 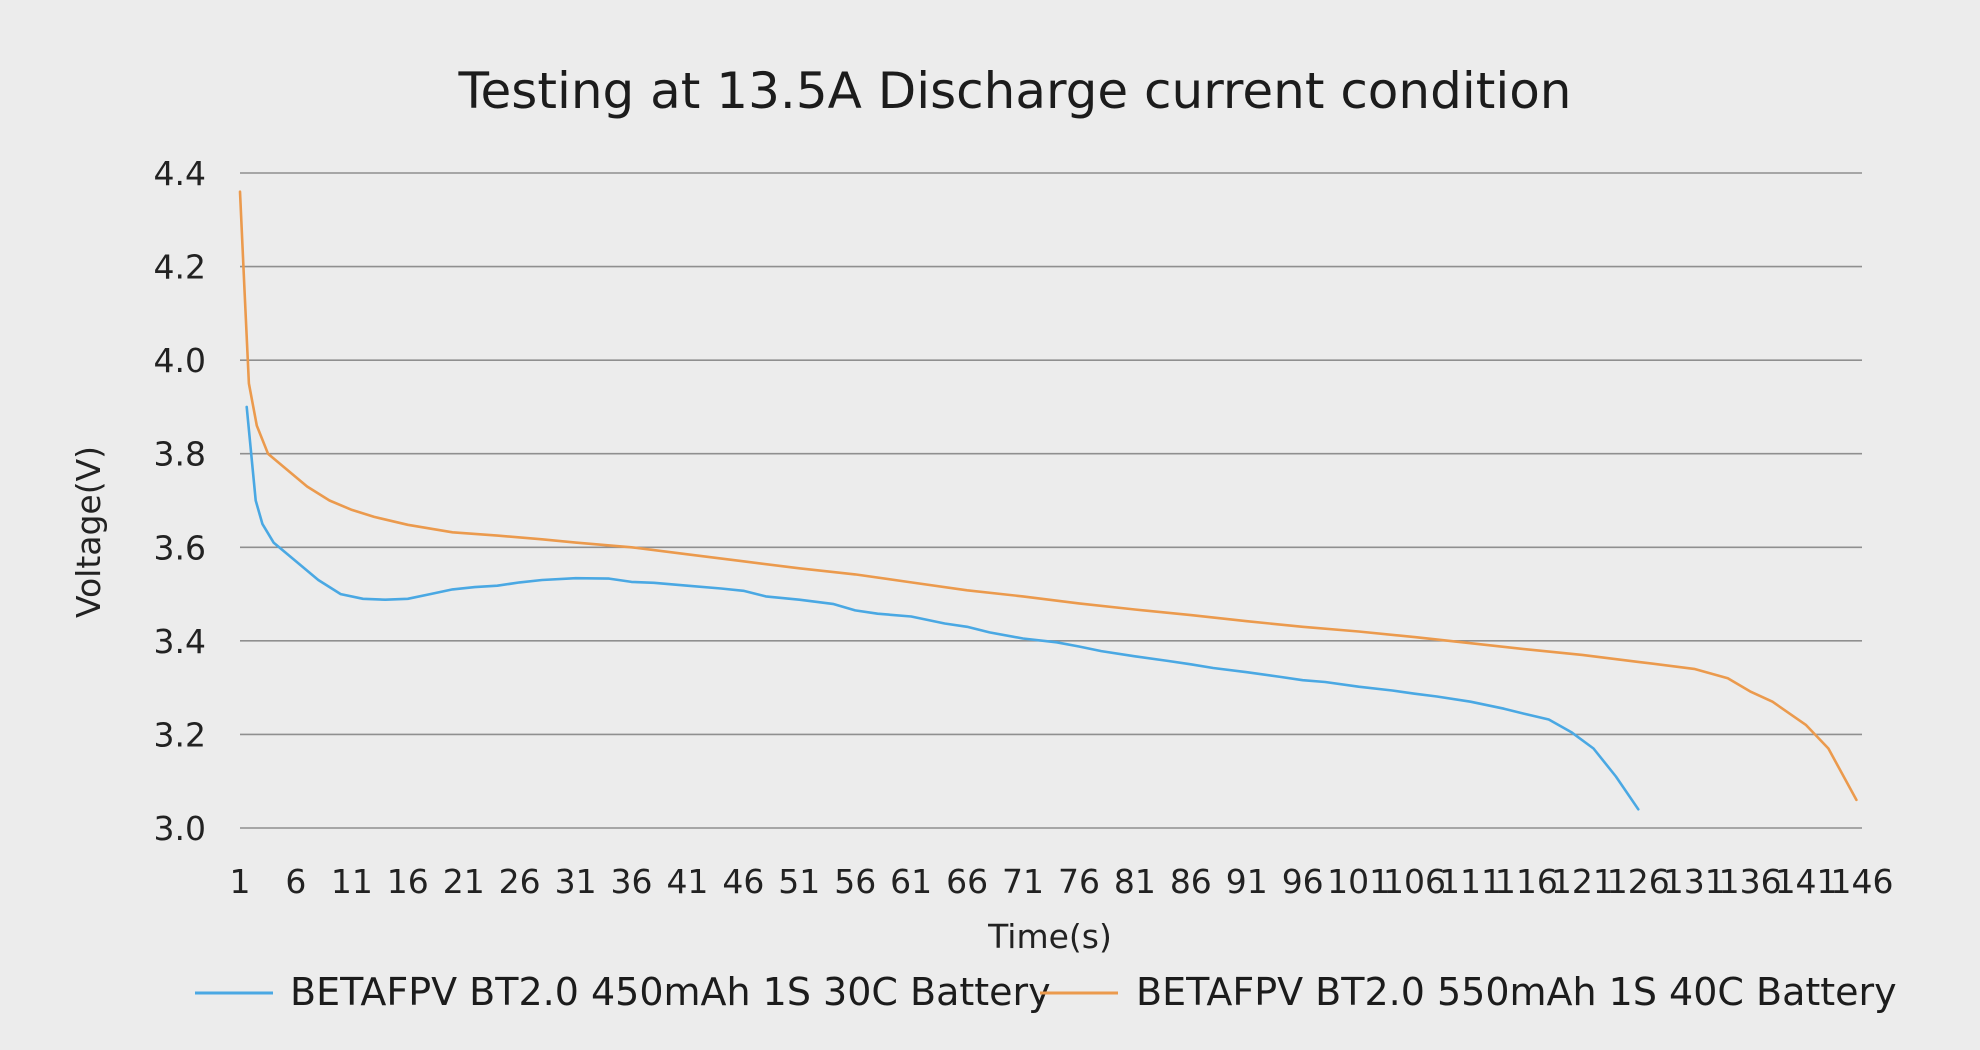 I want to click on x-tick-label: 26, so click(x=520, y=881).